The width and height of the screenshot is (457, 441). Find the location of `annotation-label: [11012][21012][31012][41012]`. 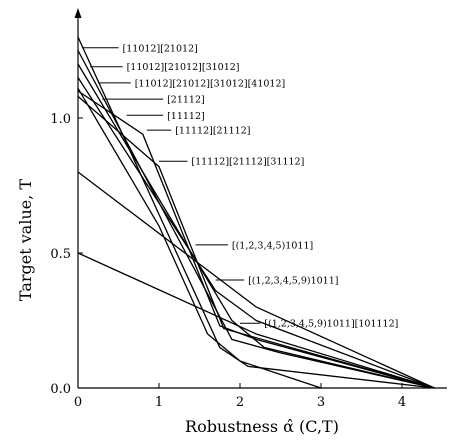

annotation-label: [11012][21012][31012][41012] is located at coordinates (210, 83).